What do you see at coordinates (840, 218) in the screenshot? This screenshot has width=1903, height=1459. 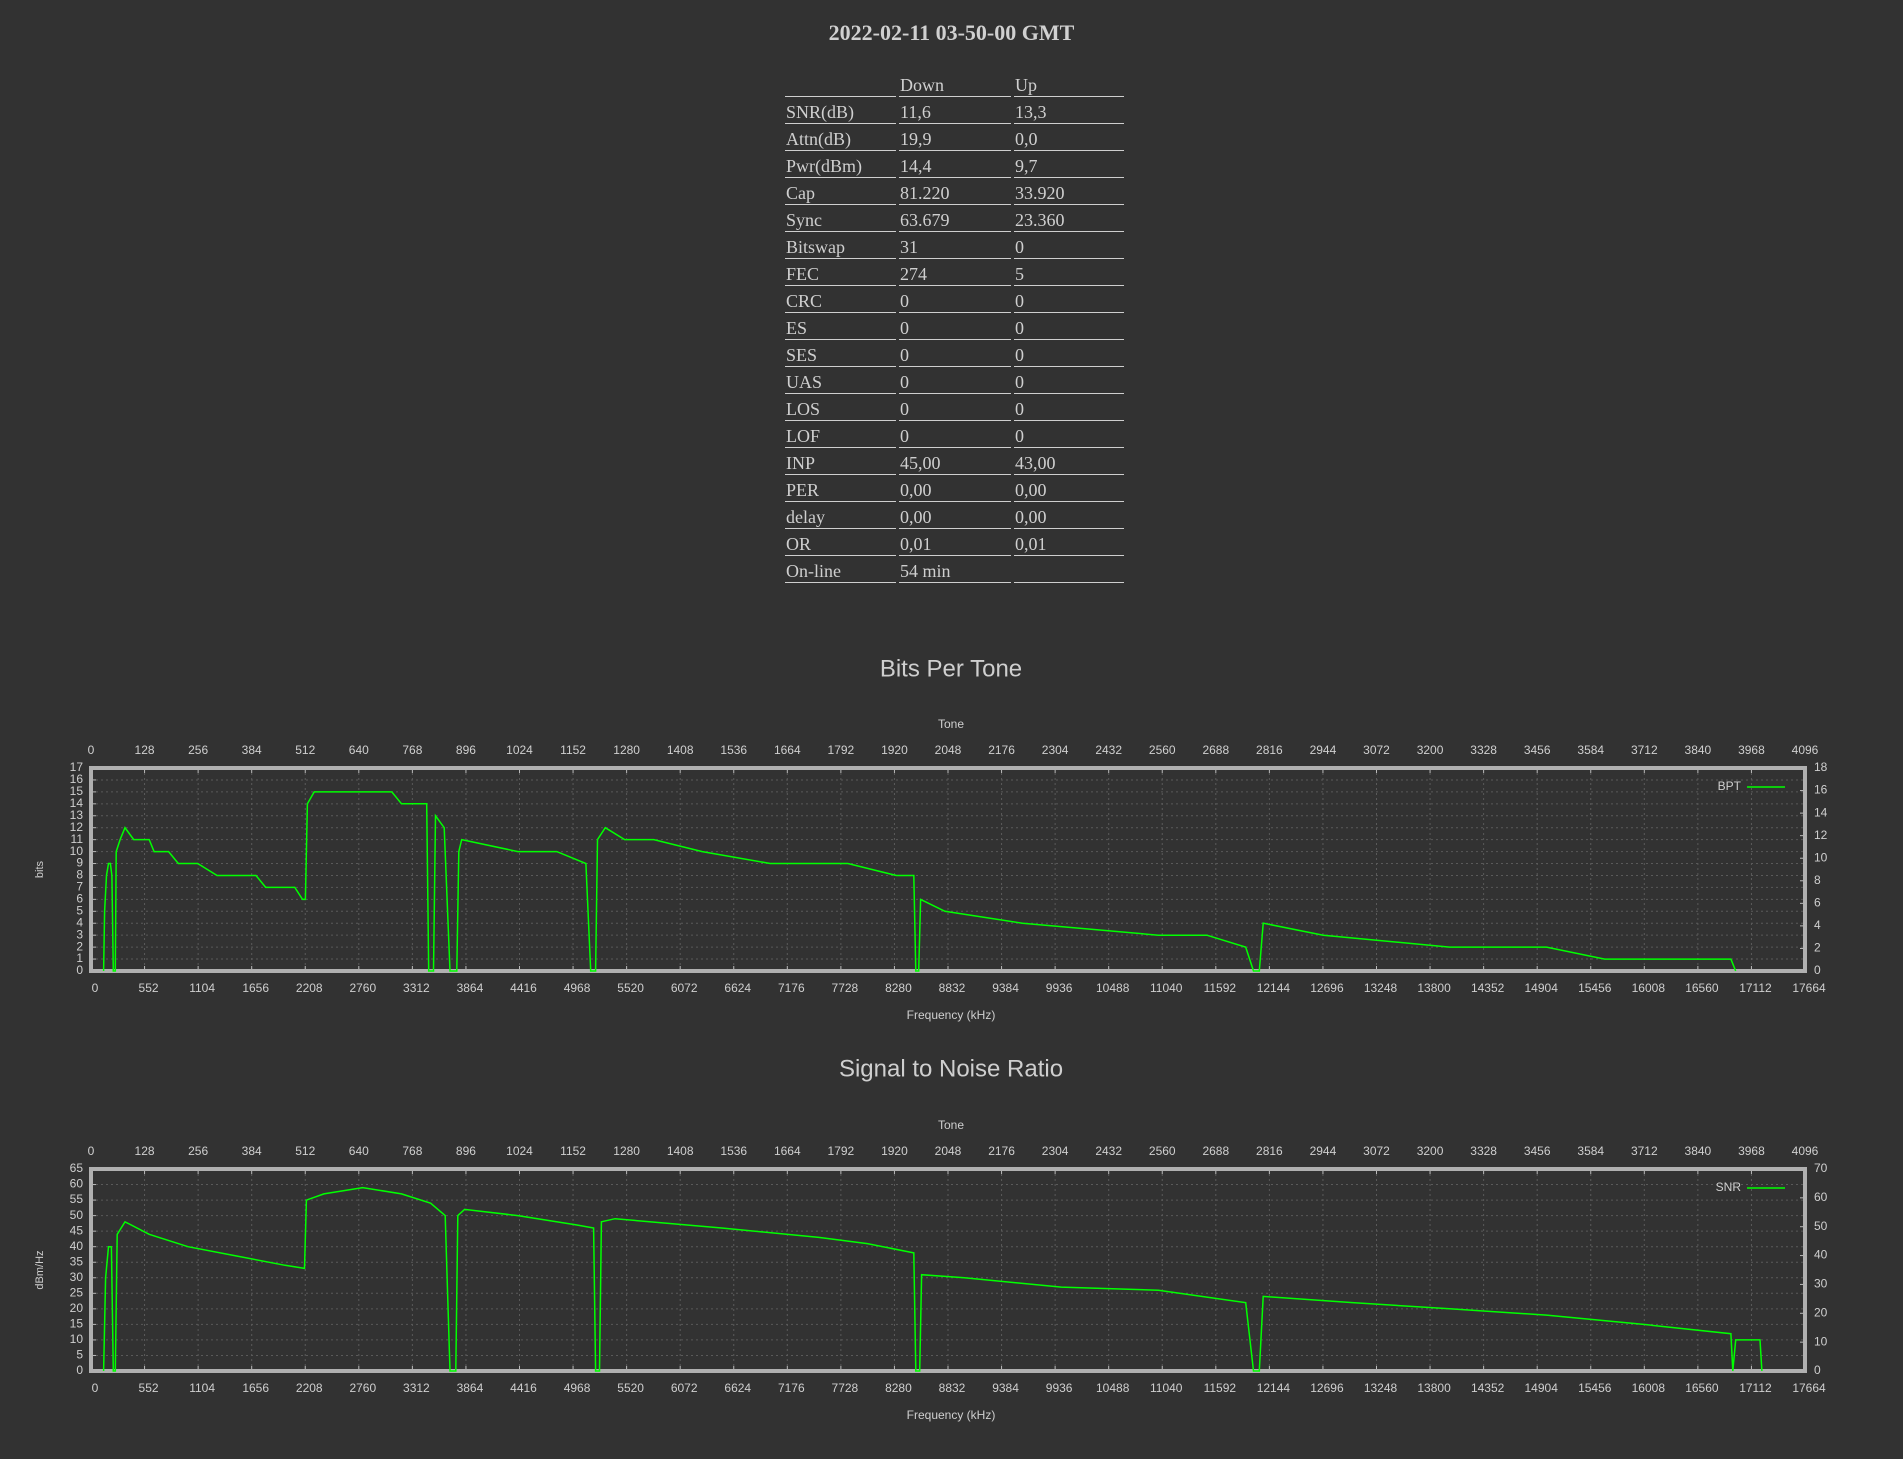 I see `label-cell: Sync` at bounding box center [840, 218].